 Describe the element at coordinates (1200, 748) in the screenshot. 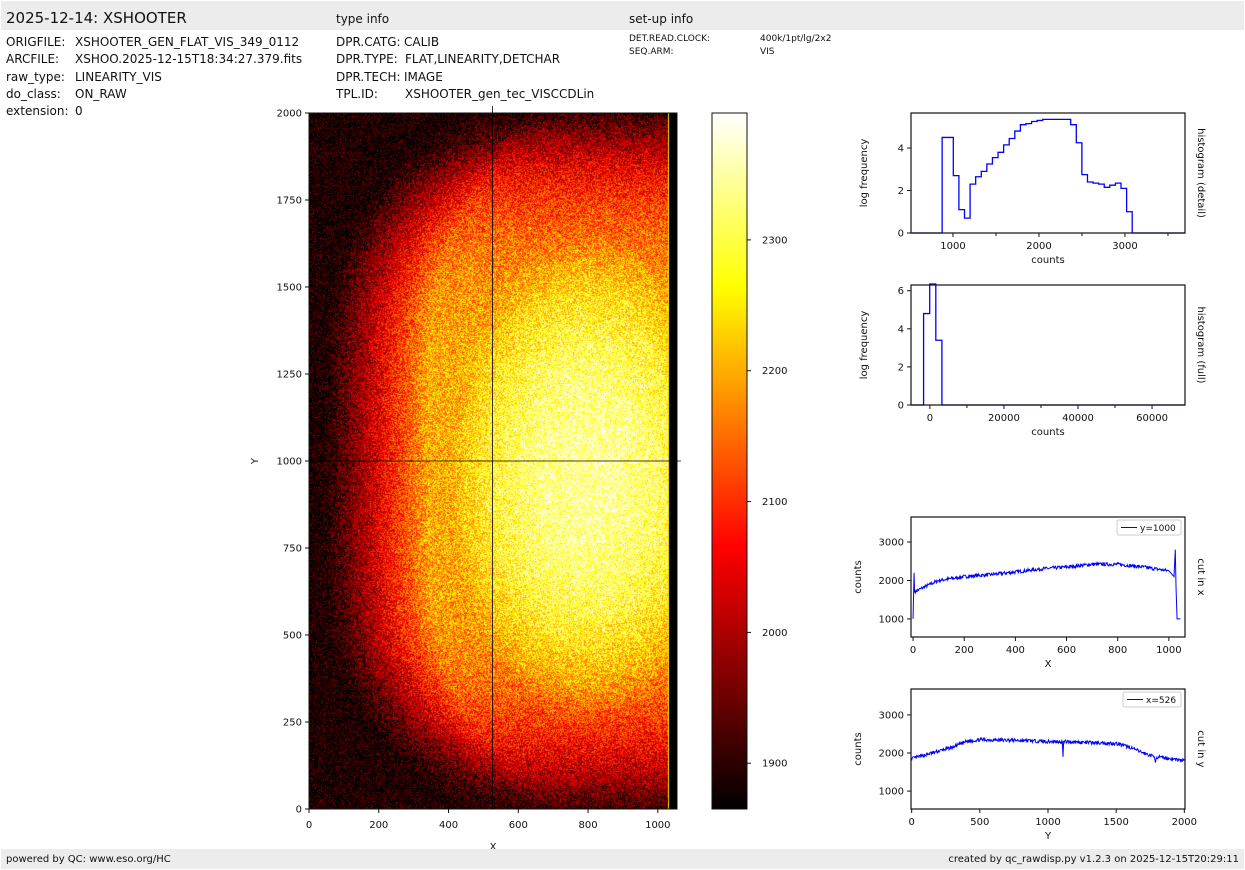

I see `side-label: cut in y` at that location.